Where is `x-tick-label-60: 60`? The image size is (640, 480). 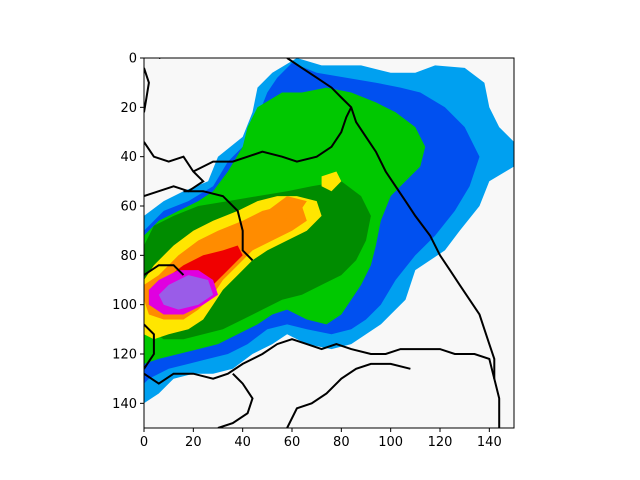 x-tick-label-60: 60 is located at coordinates (292, 442).